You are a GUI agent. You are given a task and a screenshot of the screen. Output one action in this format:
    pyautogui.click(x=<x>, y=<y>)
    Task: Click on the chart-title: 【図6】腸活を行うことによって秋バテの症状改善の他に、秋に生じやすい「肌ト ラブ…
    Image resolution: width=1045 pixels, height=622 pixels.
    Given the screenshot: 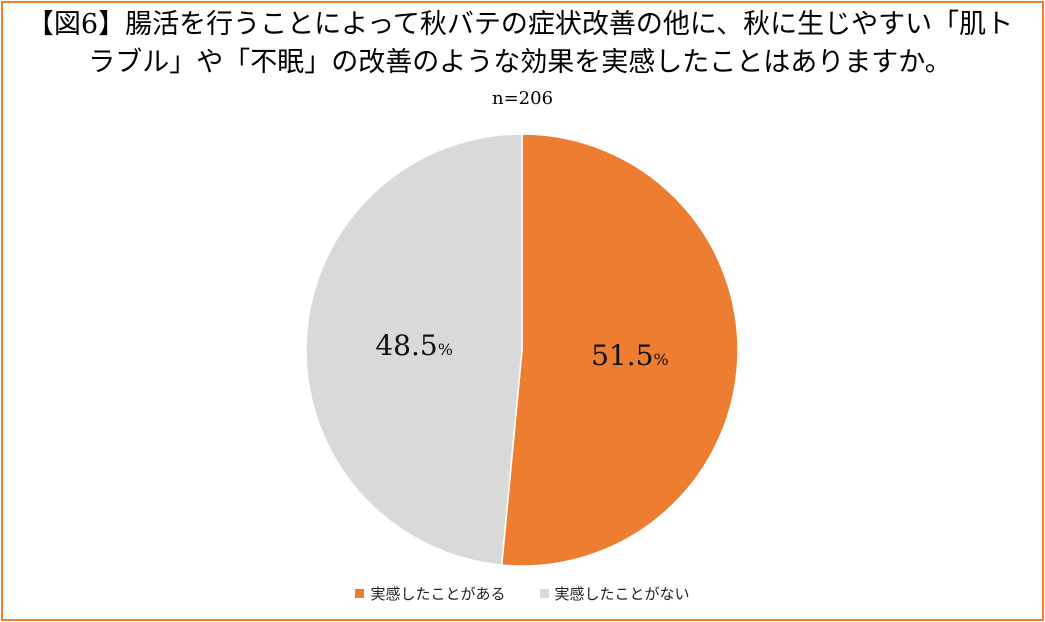 What is the action you would take?
    pyautogui.click(x=520, y=44)
    